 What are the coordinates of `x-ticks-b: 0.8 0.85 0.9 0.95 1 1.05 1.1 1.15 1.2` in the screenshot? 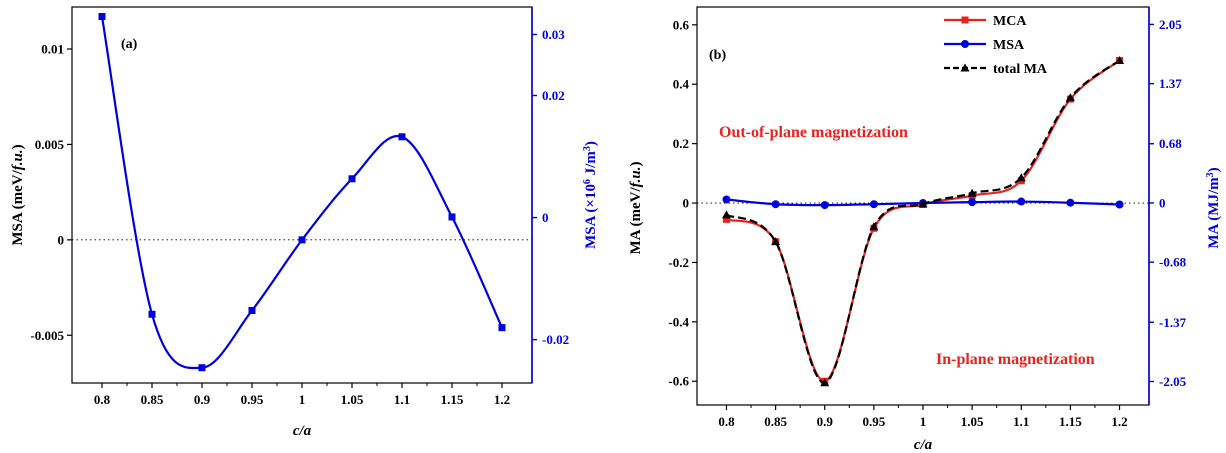 It's located at (923, 417).